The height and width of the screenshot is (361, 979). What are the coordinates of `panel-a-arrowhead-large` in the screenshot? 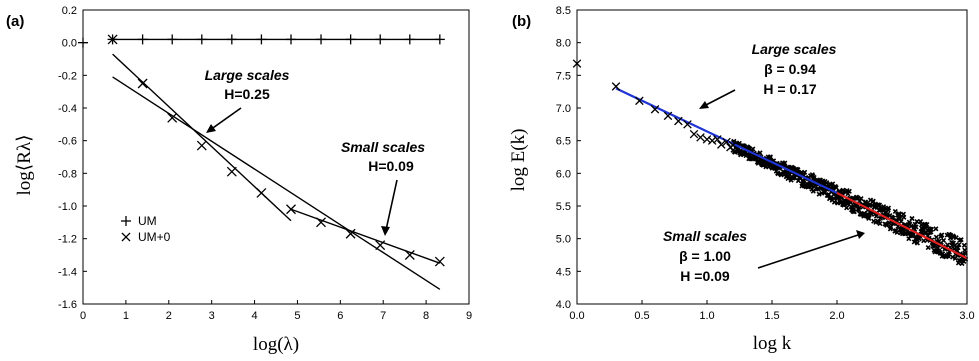 It's located at (211, 128).